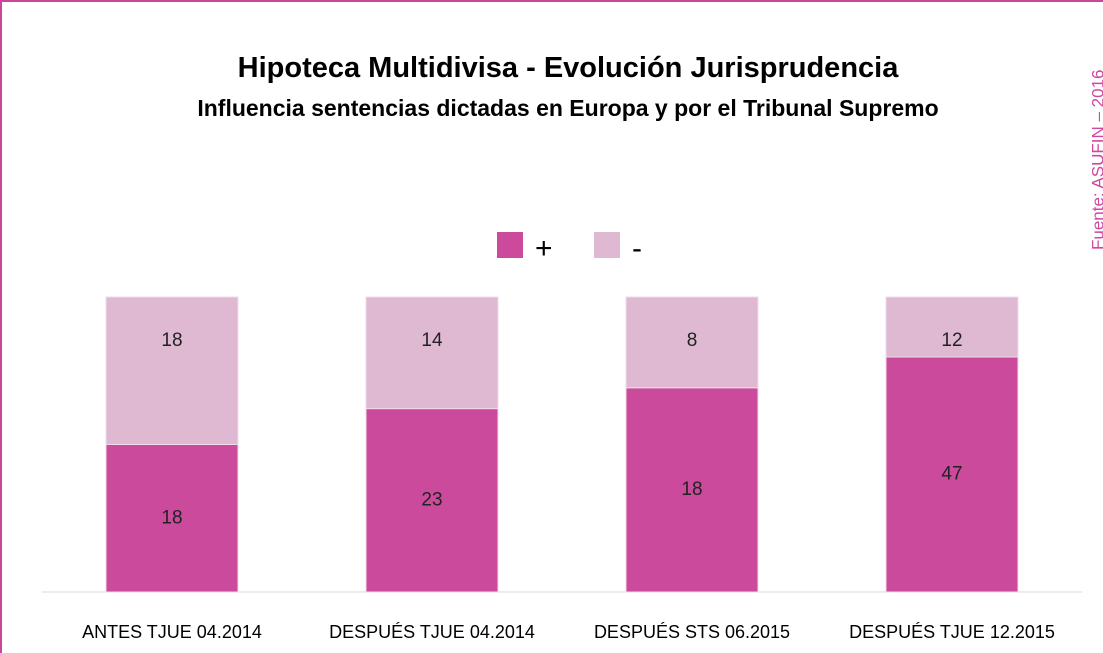 The width and height of the screenshot is (1103, 653). I want to click on data-label: 14, so click(432, 340).